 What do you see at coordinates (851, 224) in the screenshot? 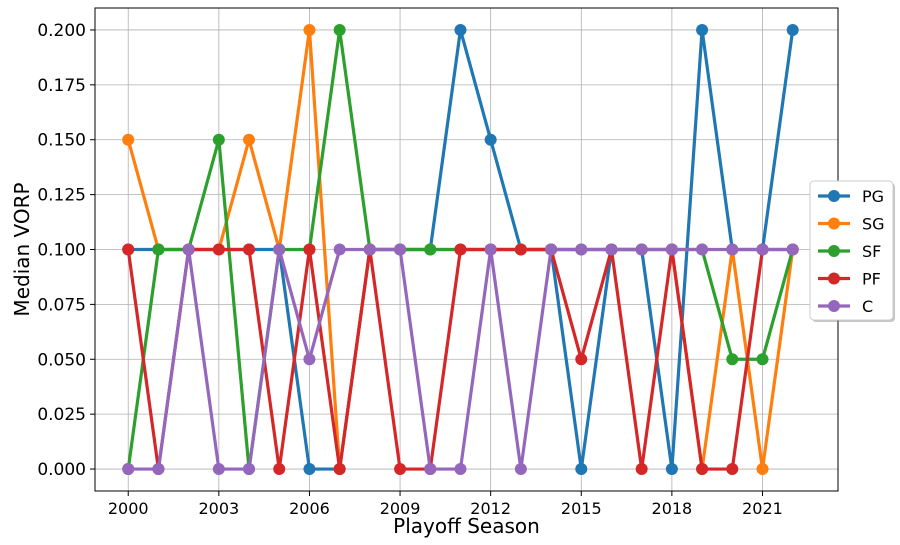
I see `legend-item-sg: SG` at bounding box center [851, 224].